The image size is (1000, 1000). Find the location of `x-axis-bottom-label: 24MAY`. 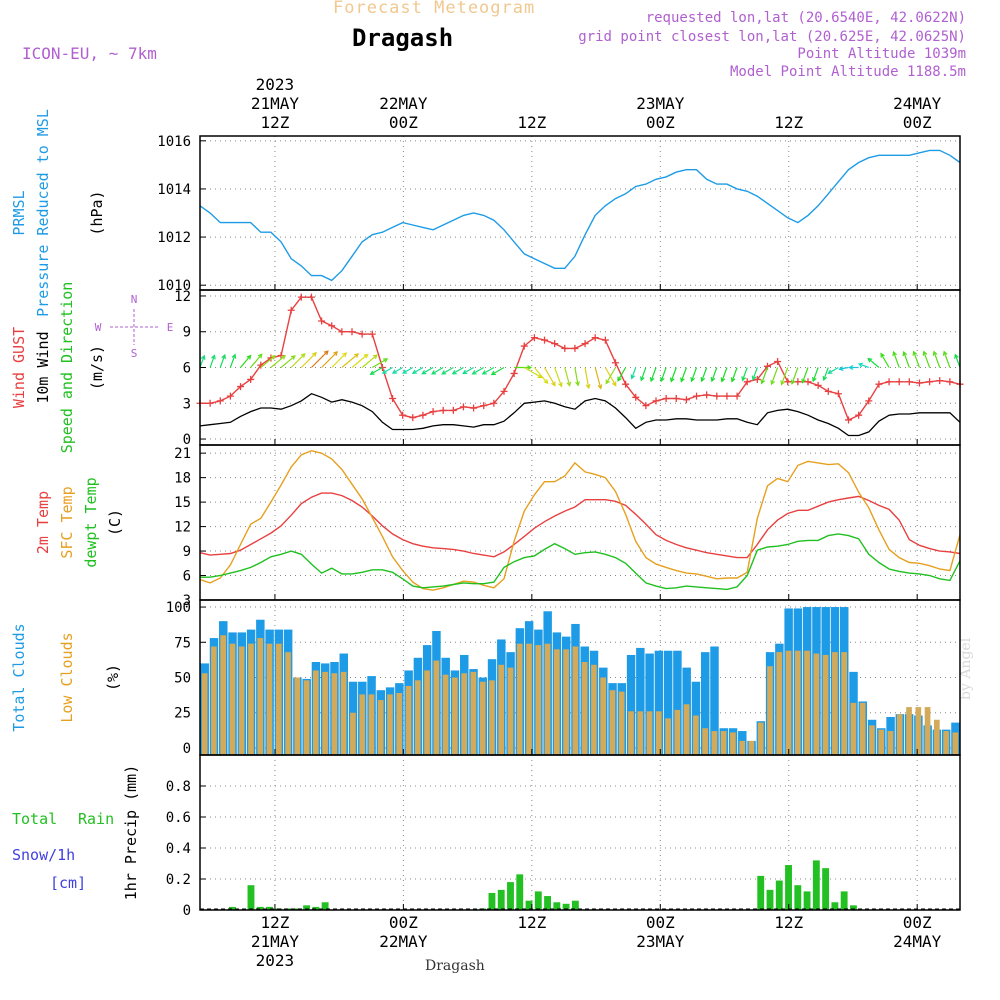

x-axis-bottom-label: 24MAY is located at coordinates (917, 941).